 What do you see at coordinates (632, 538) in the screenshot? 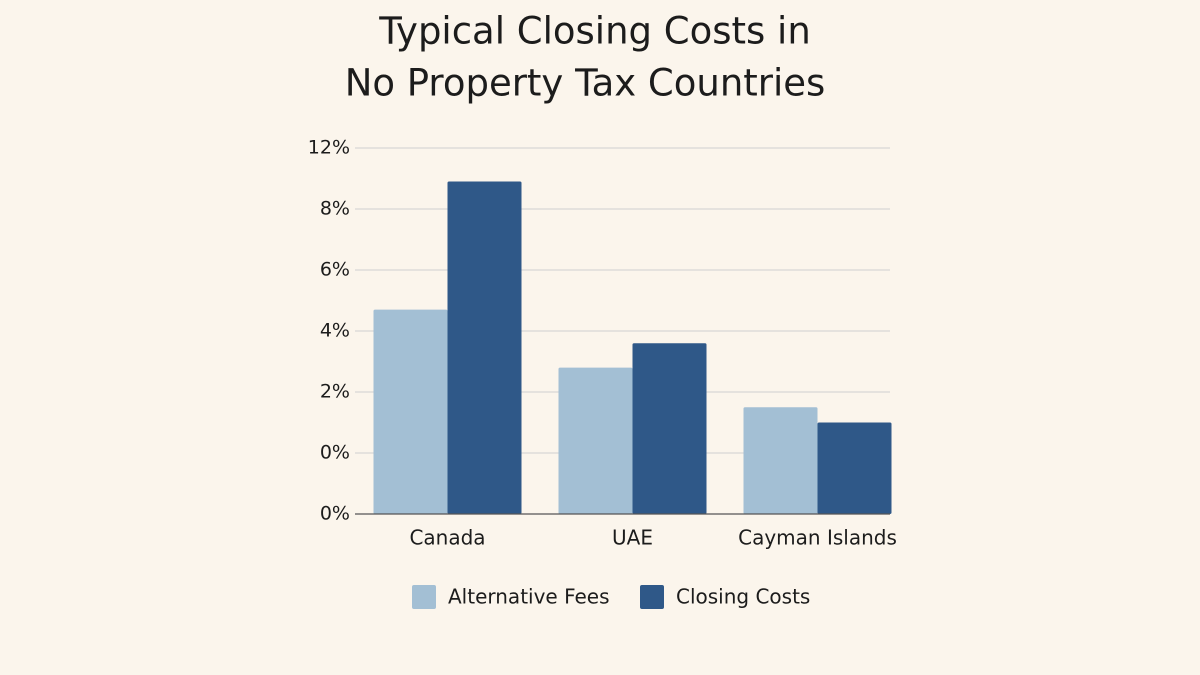
I see `x-tick-label: UAE` at bounding box center [632, 538].